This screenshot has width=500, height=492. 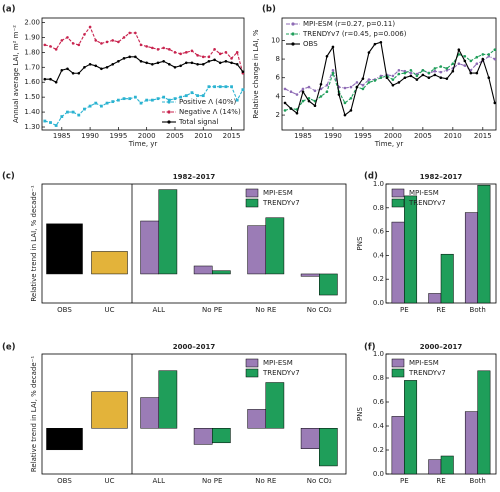 What do you see at coordinates (34, 414) in the screenshot?
I see `y-axis-label: Relative trend in LAI, % decade⁻¹` at bounding box center [34, 414].